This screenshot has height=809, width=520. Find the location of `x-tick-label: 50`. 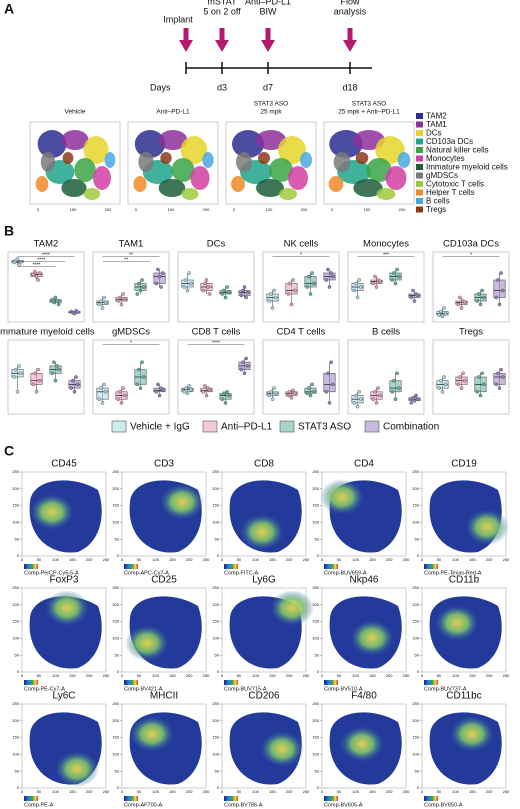

x-tick-label: 50 is located at coordinates (239, 791).